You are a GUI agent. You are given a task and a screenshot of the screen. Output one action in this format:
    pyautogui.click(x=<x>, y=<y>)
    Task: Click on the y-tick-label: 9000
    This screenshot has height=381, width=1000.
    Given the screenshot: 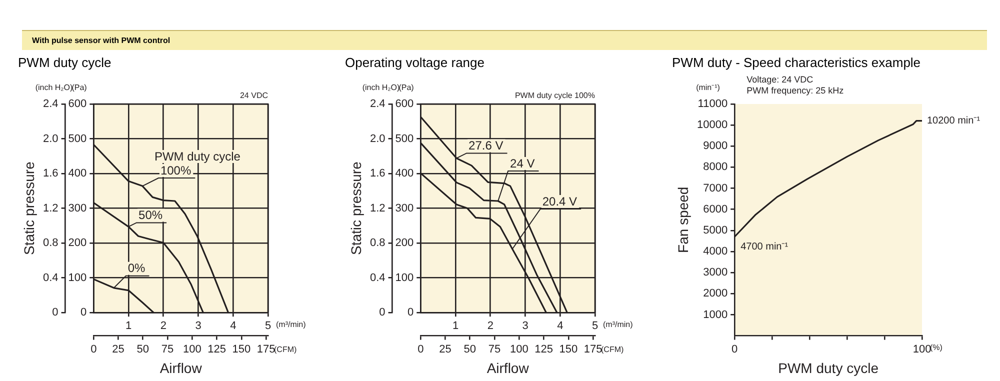 What is the action you would take?
    pyautogui.click(x=715, y=146)
    